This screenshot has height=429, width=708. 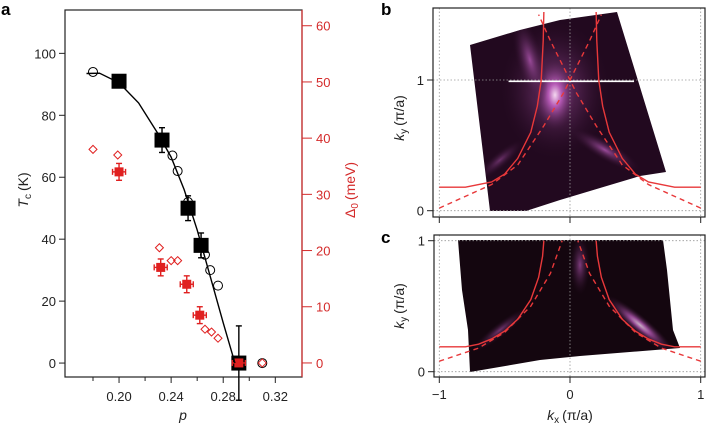 What do you see at coordinates (182, 415) in the screenshot?
I see `x-axis-label-p: p` at bounding box center [182, 415].